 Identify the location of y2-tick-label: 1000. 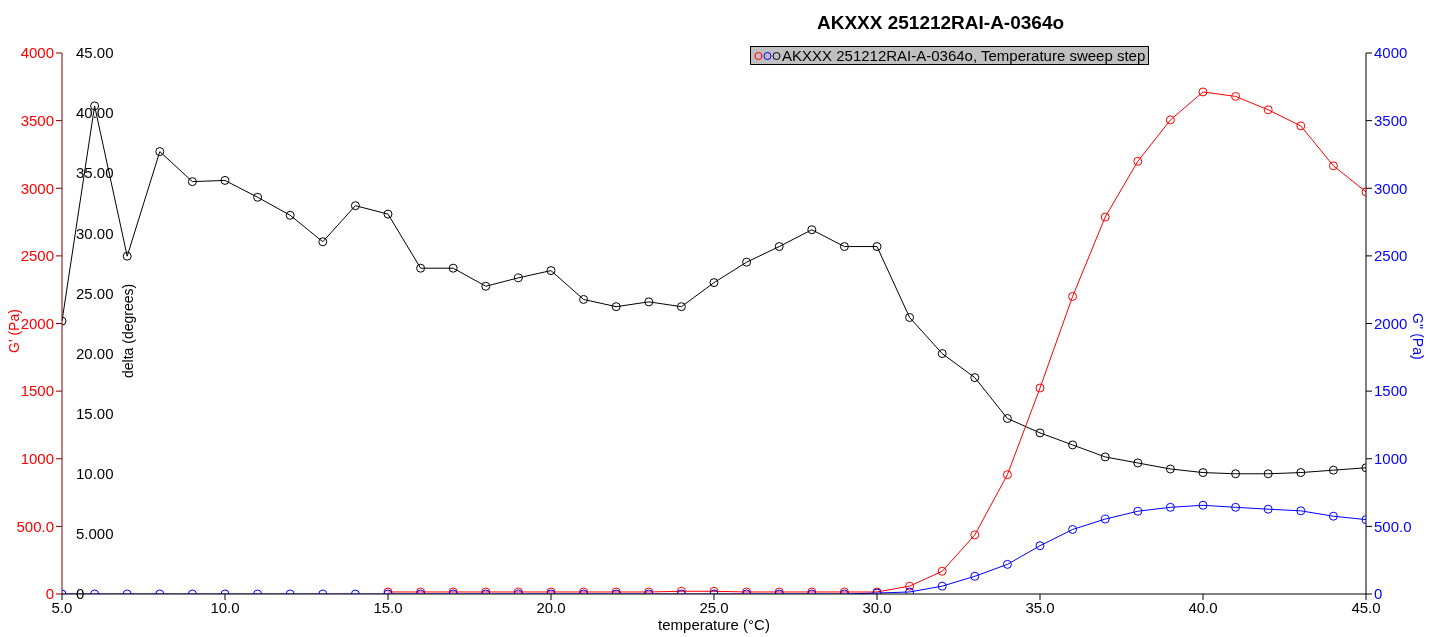
(1391, 459).